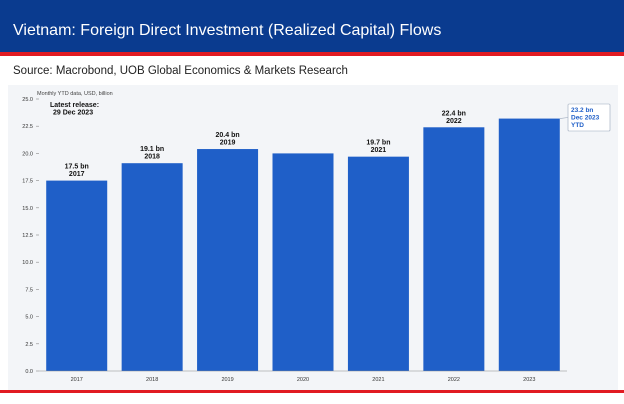 This screenshot has height=404, width=624. I want to click on bar-data-label: 19.1 bn 2018, so click(152, 153).